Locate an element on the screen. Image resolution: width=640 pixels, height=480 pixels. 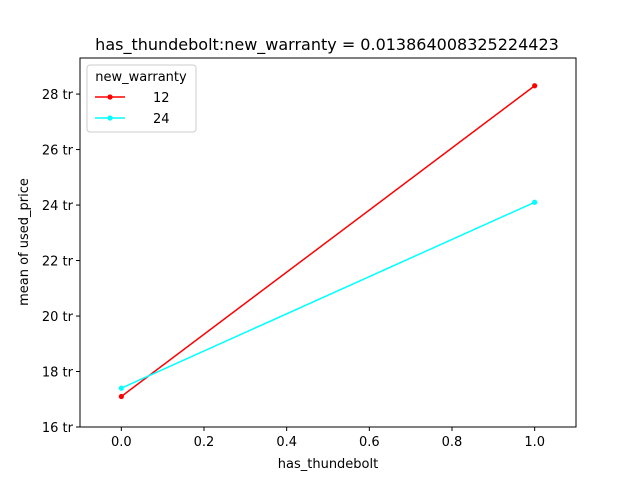
y-tick-label: 20 tr is located at coordinates (58, 317).